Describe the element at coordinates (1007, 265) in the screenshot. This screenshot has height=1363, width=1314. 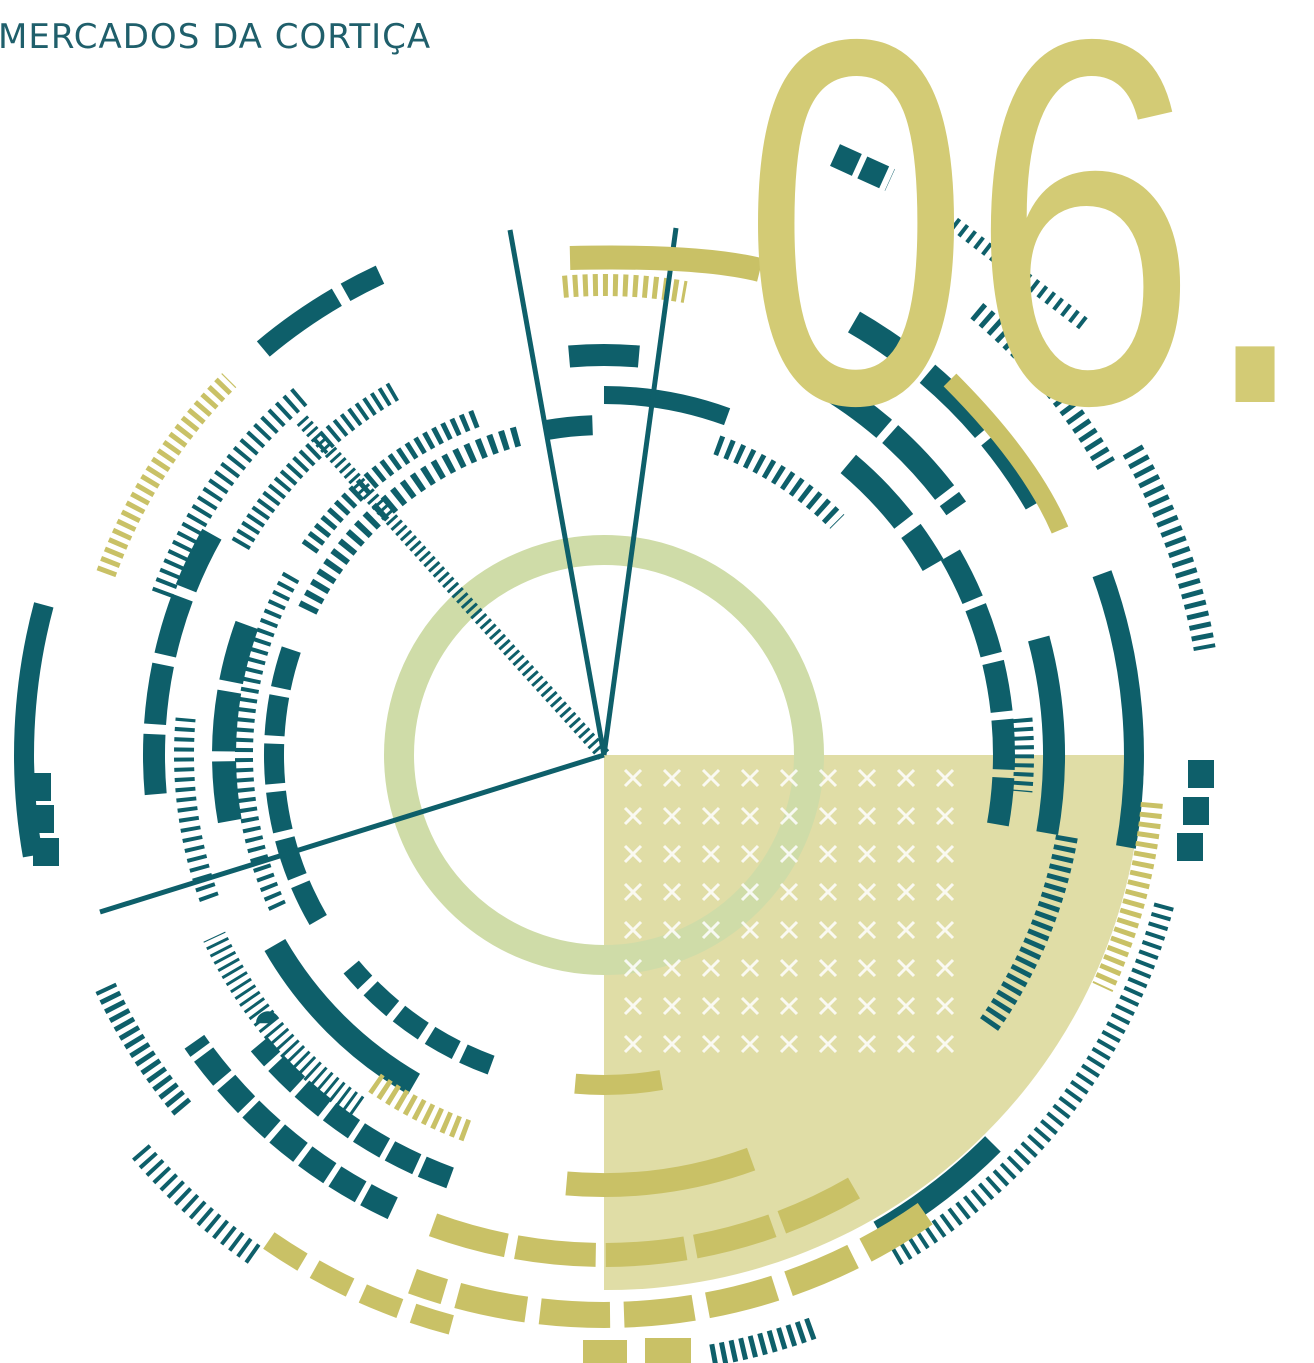
I see `tick-group` at that location.